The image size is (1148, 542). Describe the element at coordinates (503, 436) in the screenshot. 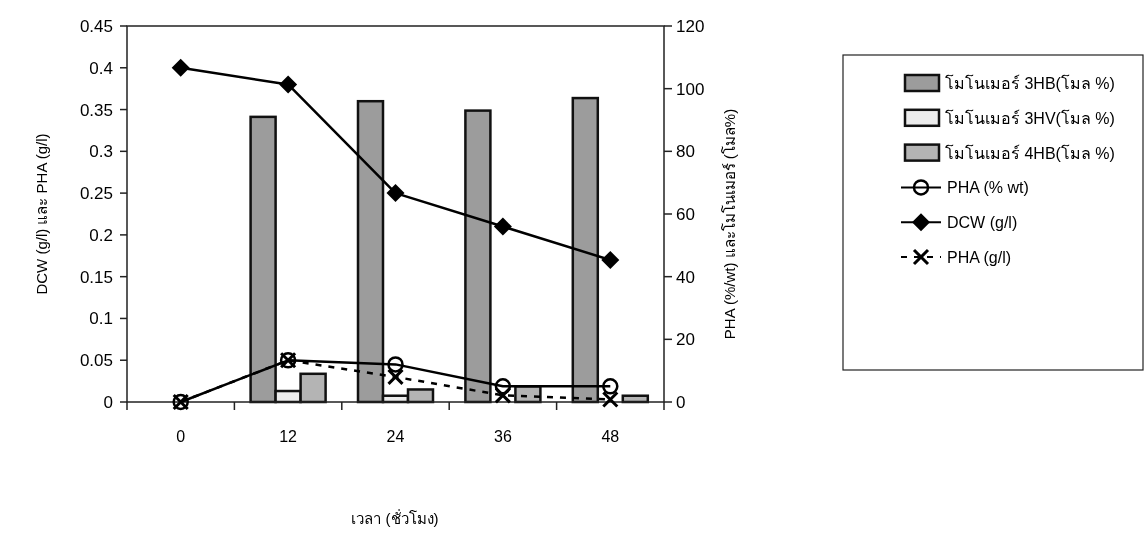

I see `x-tick-label: 36` at that location.